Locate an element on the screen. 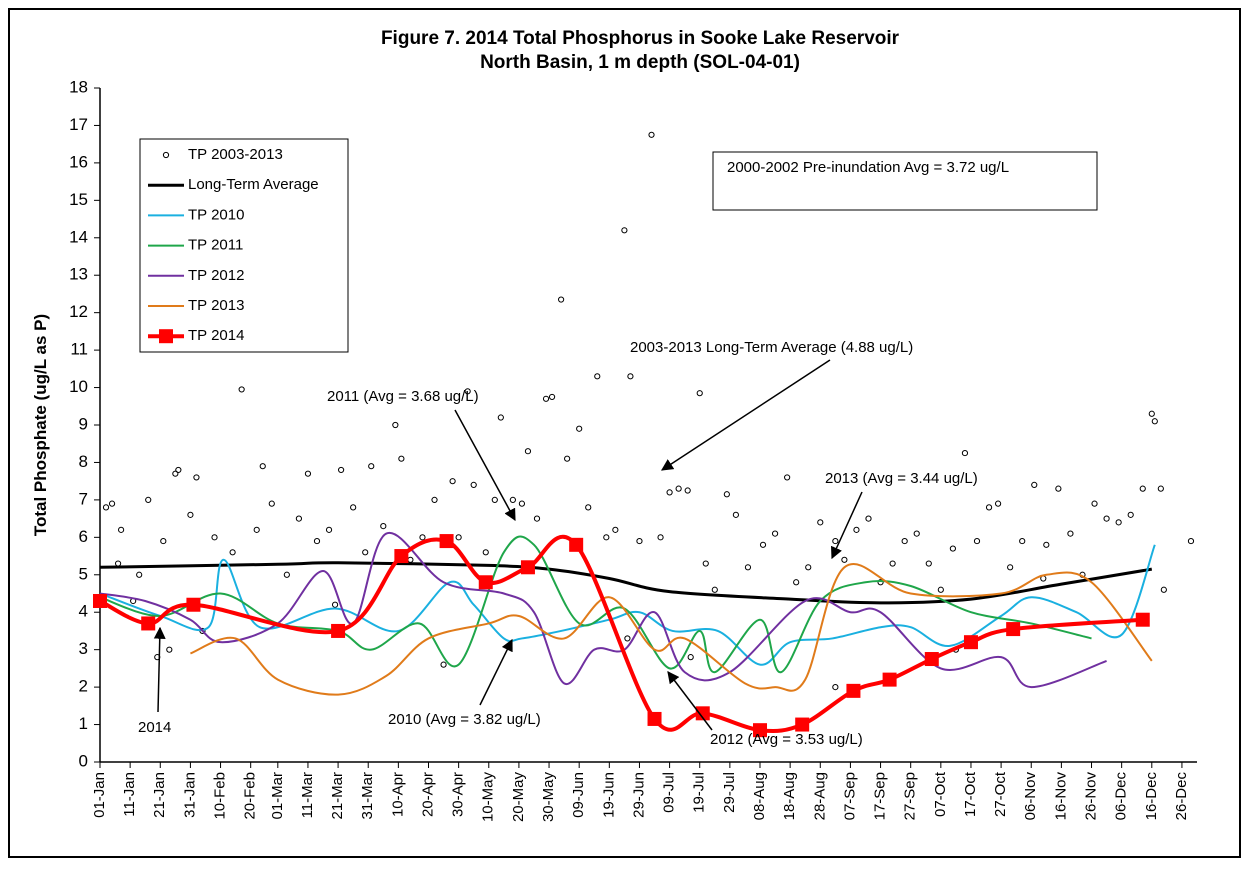  y-tick-label: 12 is located at coordinates (78, 311).